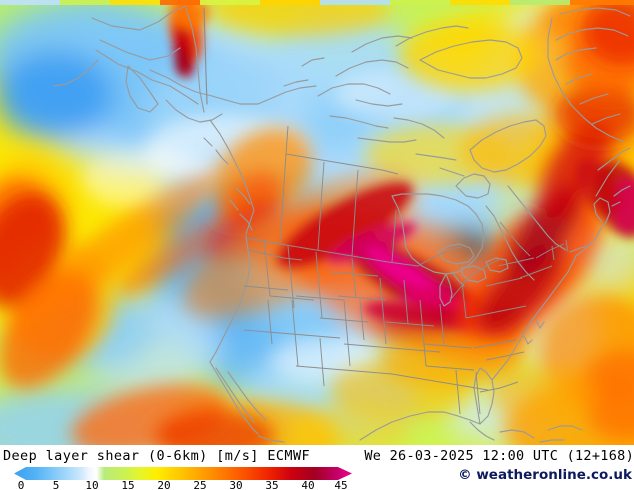  What do you see at coordinates (271, 484) in the screenshot?
I see `cb-tick-35: 35` at bounding box center [271, 484].